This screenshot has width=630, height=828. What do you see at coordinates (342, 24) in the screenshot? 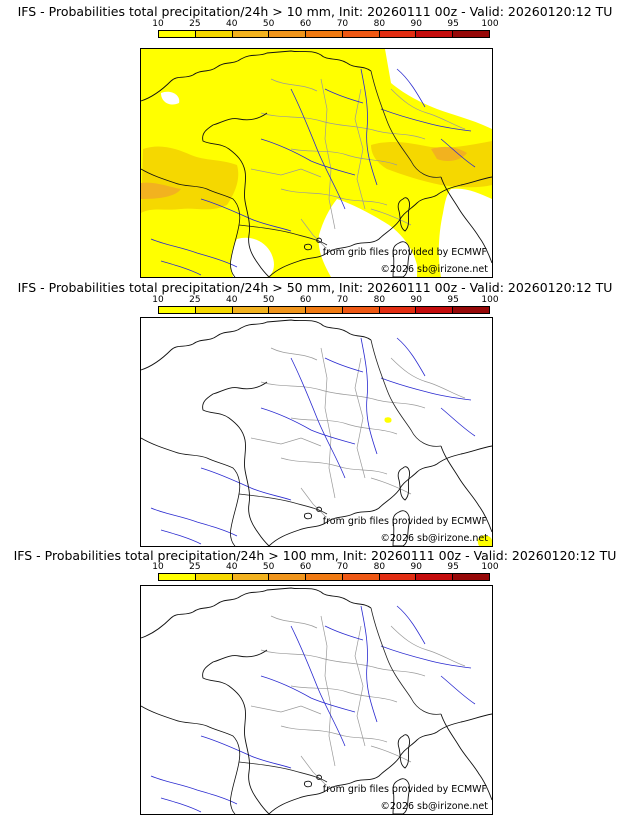
I see `colorbar-tick-label: 70` at bounding box center [342, 24].